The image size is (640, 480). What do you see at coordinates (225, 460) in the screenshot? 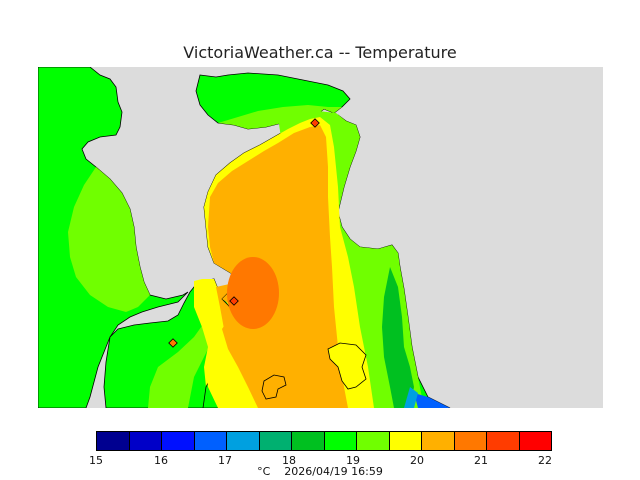
I see `legend-tick-17: 17` at bounding box center [225, 460].